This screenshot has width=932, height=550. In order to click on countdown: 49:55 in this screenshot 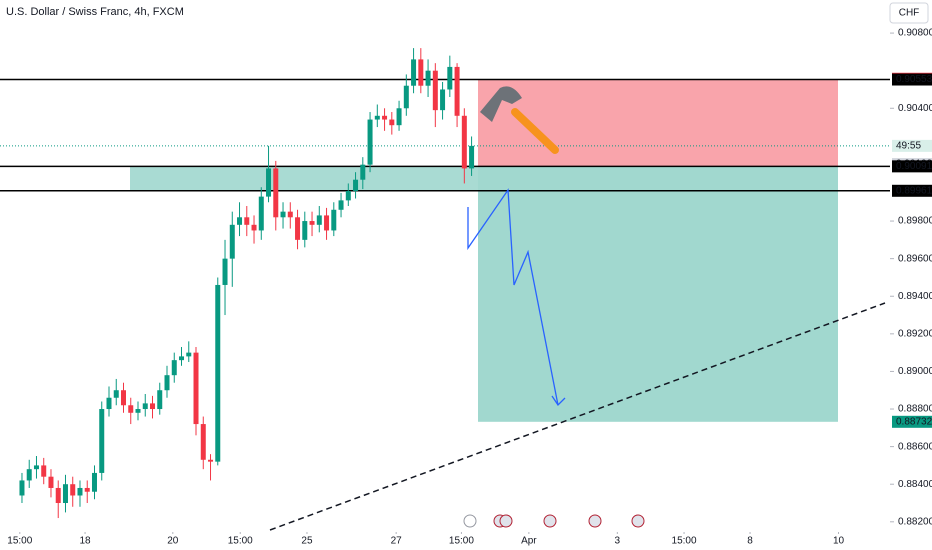, I will do `click(908, 146)`.